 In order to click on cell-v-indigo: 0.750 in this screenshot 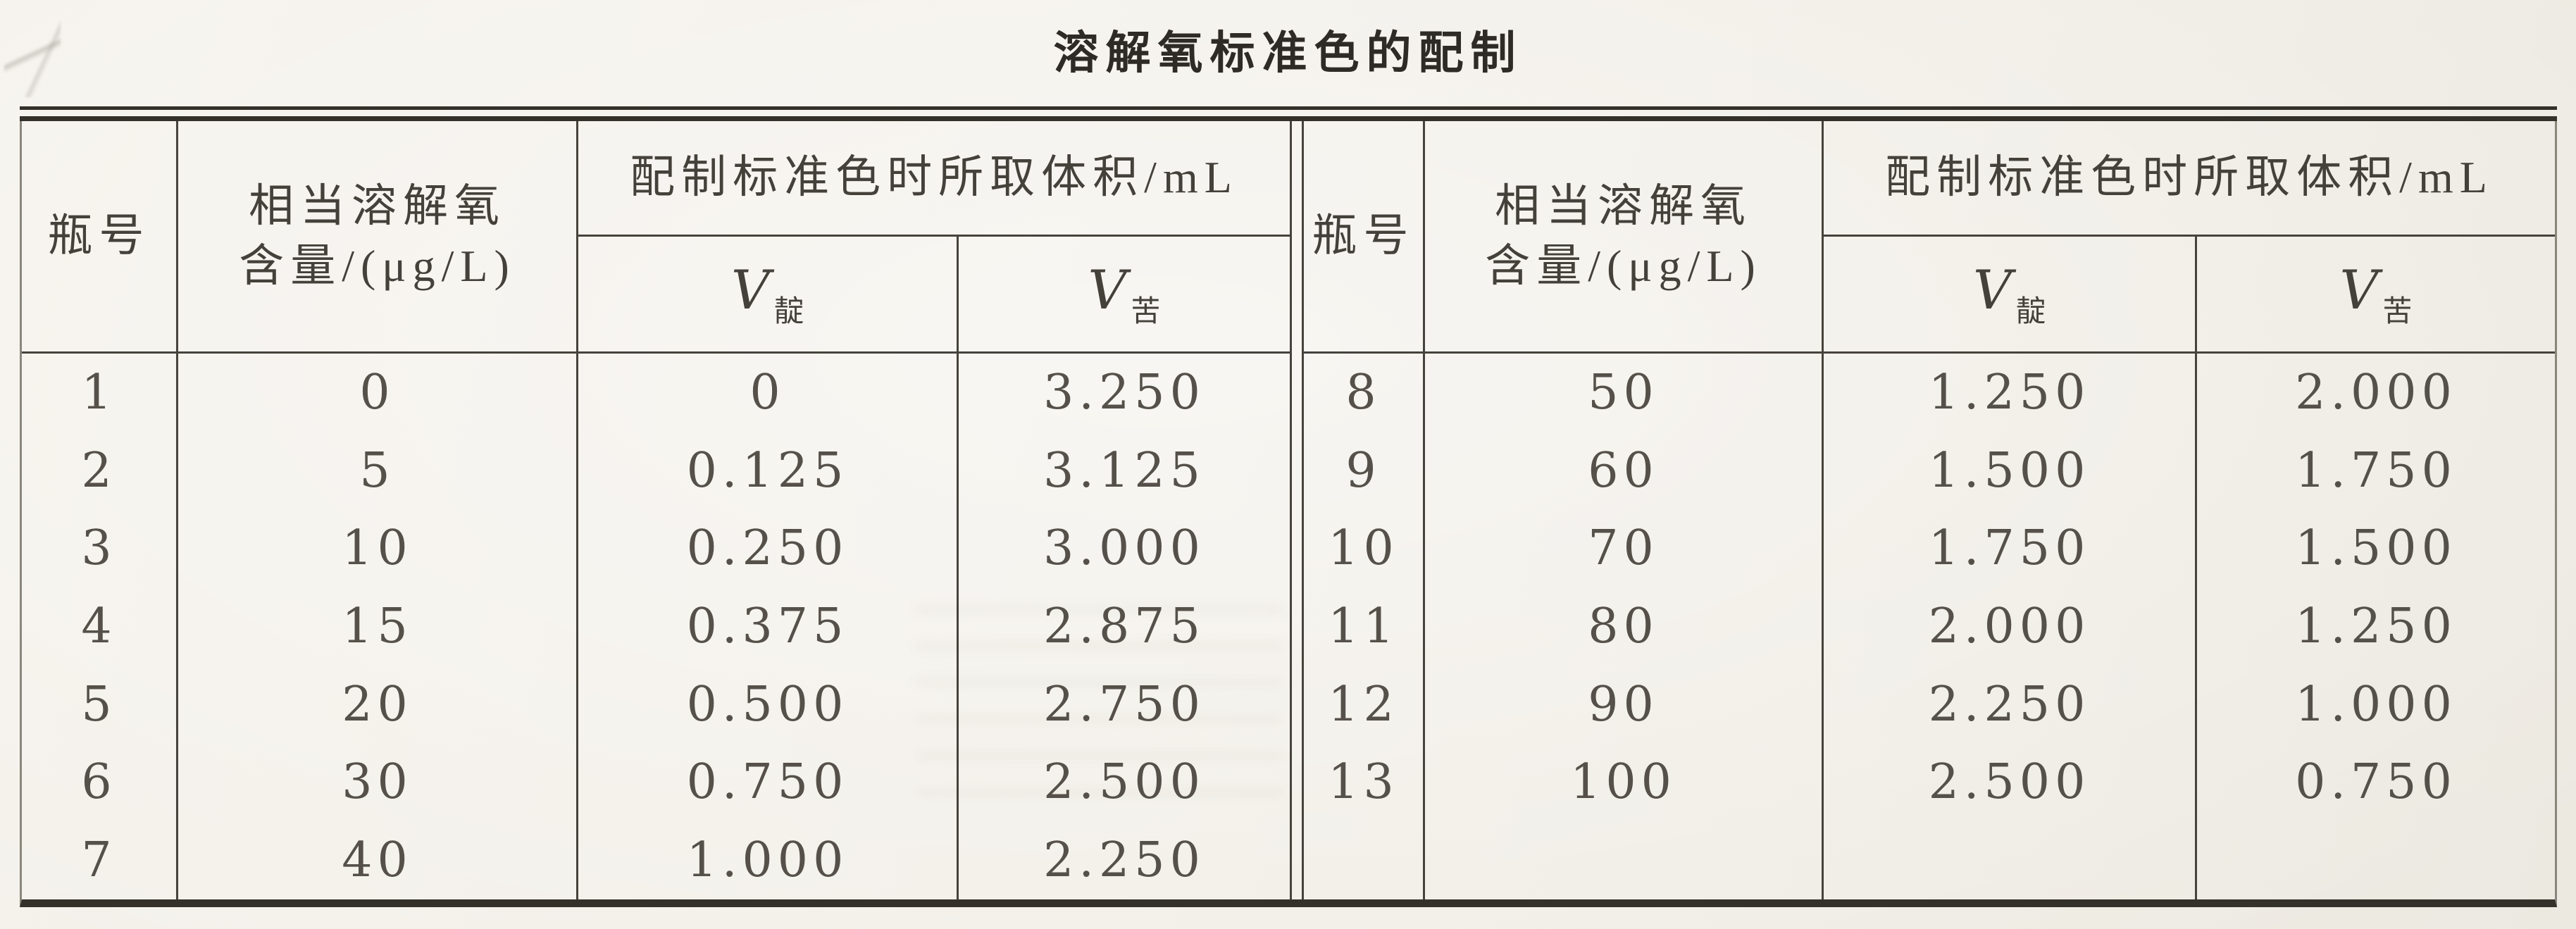, I will do `click(768, 783)`.